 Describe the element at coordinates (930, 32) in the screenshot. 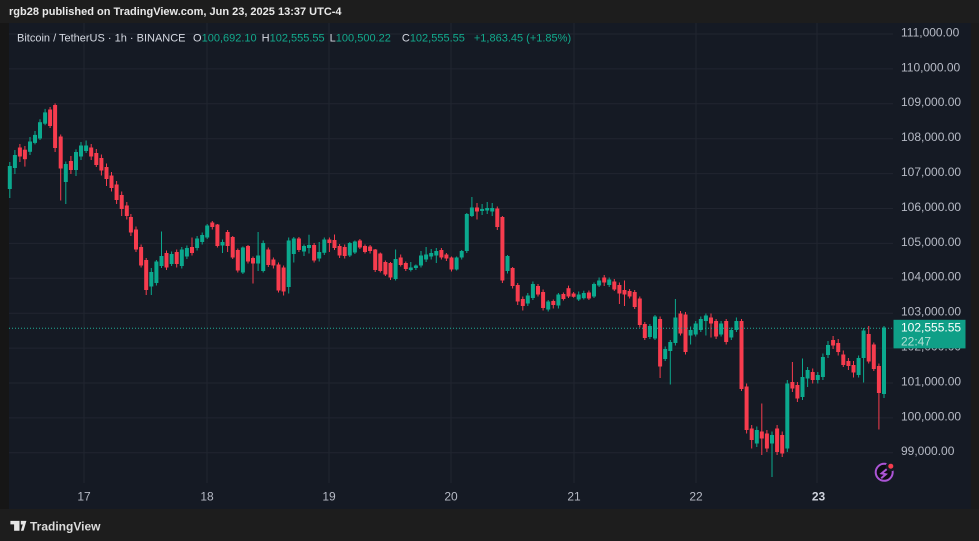

I see `svg-text: 111,000.00` at that location.